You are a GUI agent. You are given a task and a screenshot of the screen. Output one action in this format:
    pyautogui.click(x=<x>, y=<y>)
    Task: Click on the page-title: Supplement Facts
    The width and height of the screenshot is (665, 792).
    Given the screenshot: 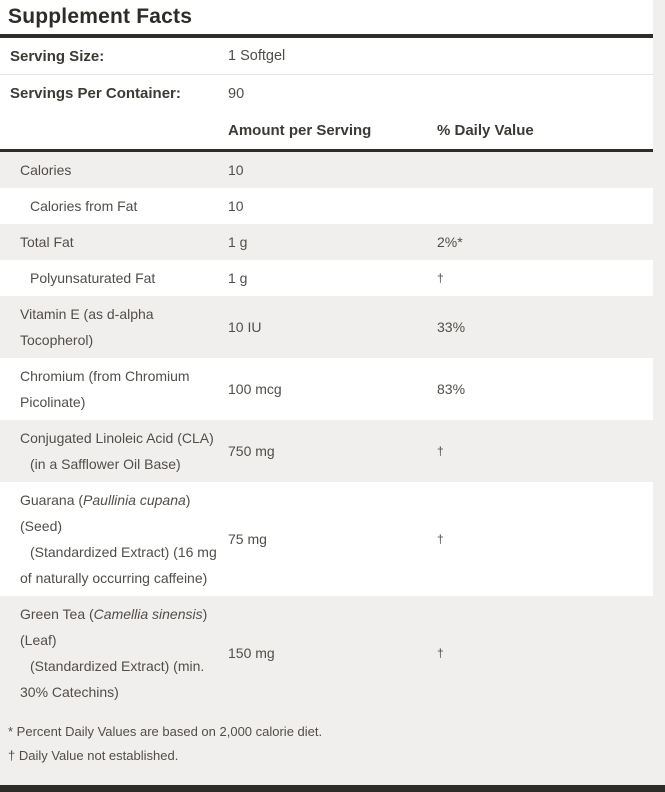 What is the action you would take?
    pyautogui.click(x=100, y=16)
    